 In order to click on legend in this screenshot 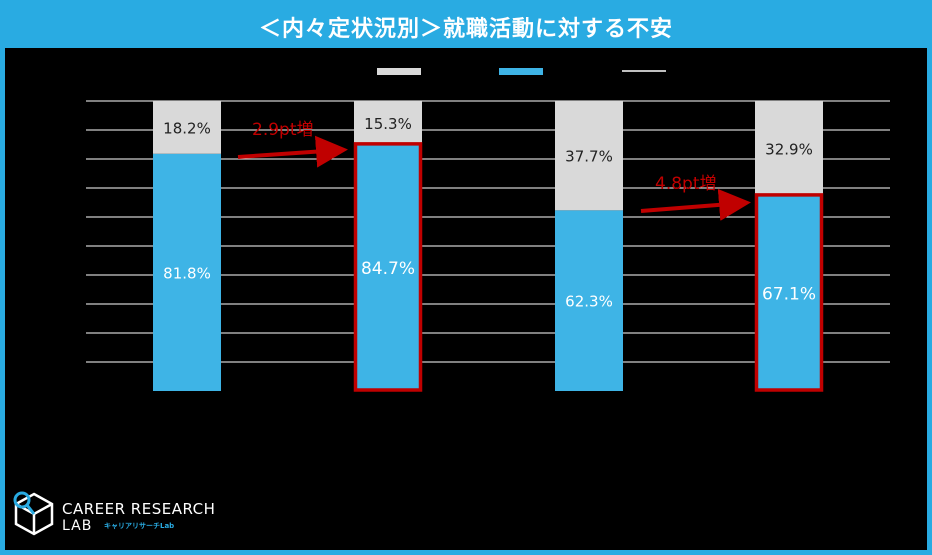, I will do `click(521, 71)`.